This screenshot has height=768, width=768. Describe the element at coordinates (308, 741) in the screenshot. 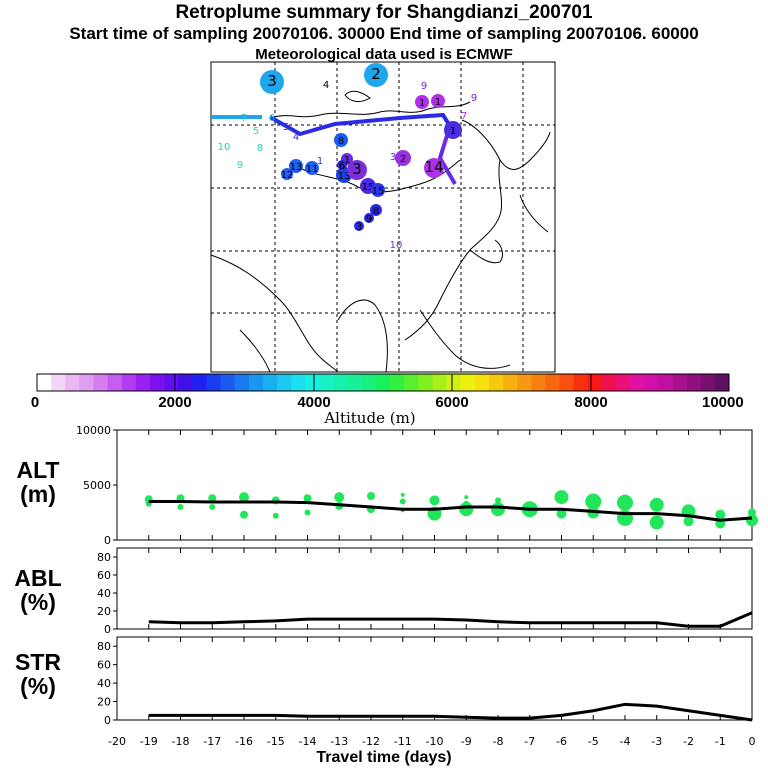

I see `x-tick-label: -14` at that location.